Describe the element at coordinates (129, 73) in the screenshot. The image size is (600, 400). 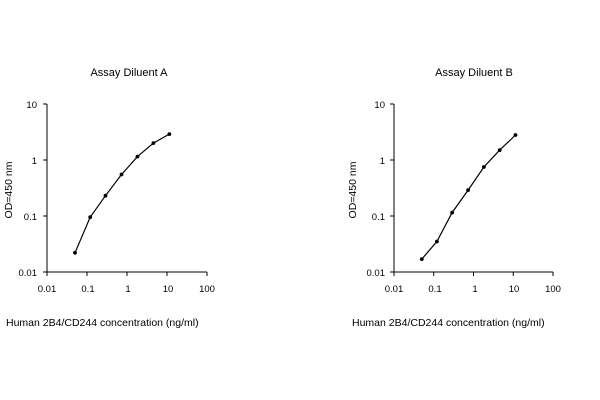
I see `chart-title: Assay Diluent A` at that location.